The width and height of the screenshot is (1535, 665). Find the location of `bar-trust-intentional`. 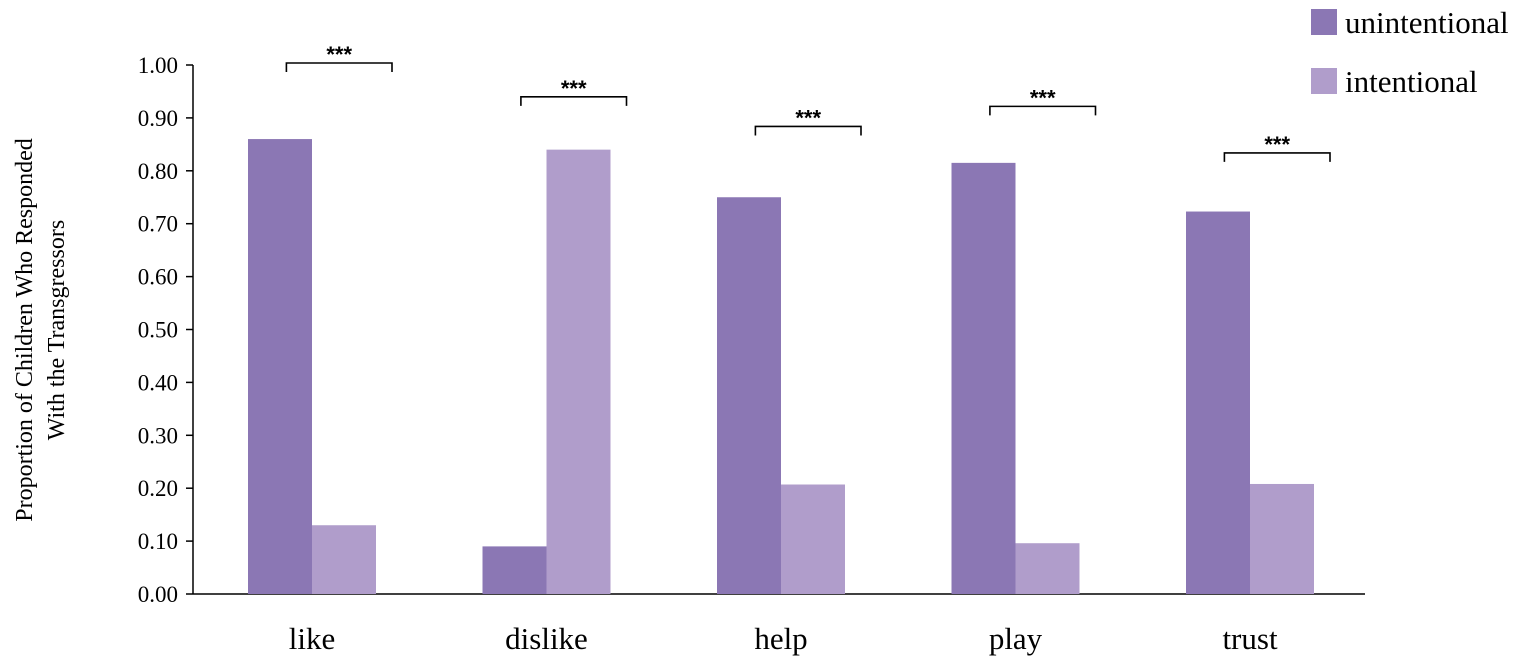

bar-trust-intentional is located at coordinates (1282, 538).